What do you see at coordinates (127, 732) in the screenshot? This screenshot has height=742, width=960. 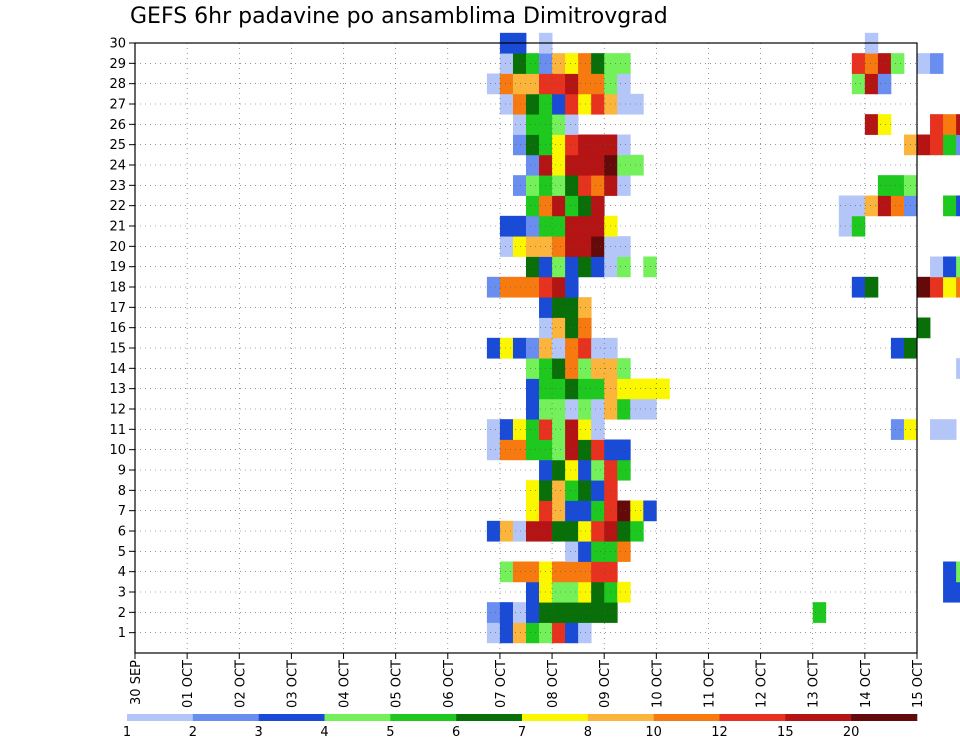 I see `legend-label: 1` at bounding box center [127, 732].